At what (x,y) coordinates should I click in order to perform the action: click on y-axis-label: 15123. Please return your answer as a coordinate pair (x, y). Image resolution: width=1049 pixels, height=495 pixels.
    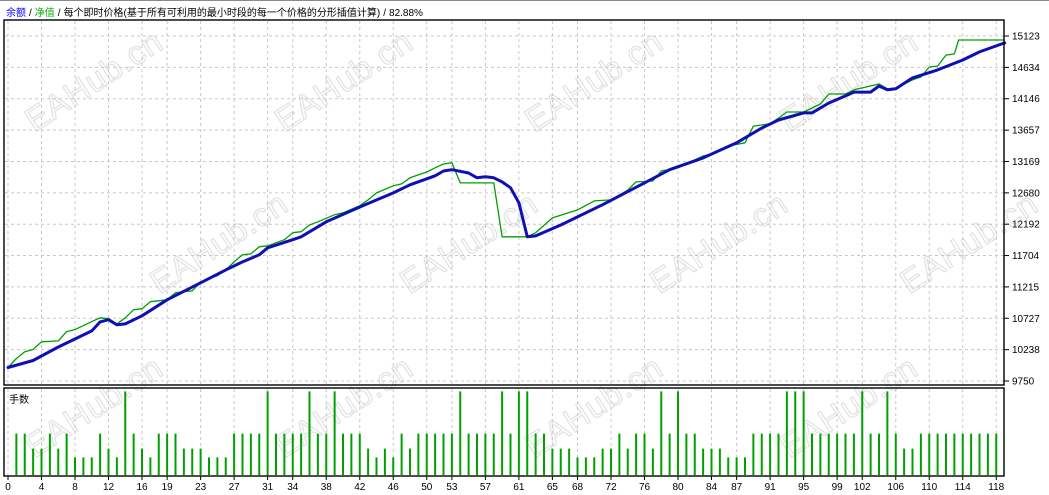
    Looking at the image, I should click on (1026, 37).